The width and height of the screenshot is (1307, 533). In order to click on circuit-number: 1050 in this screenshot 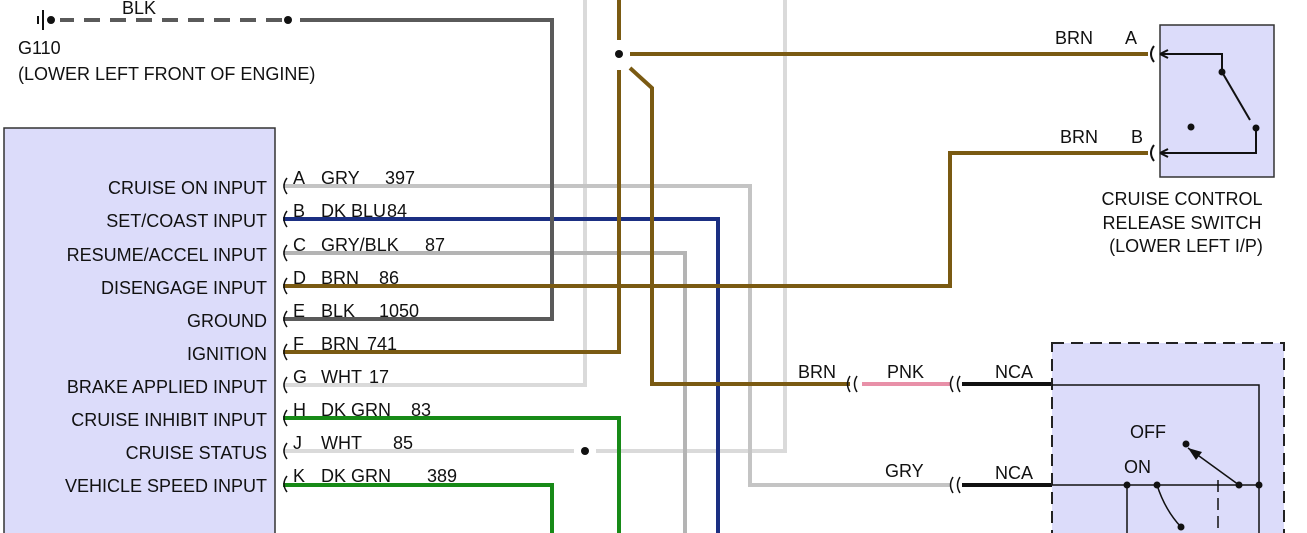, I will do `click(399, 311)`.